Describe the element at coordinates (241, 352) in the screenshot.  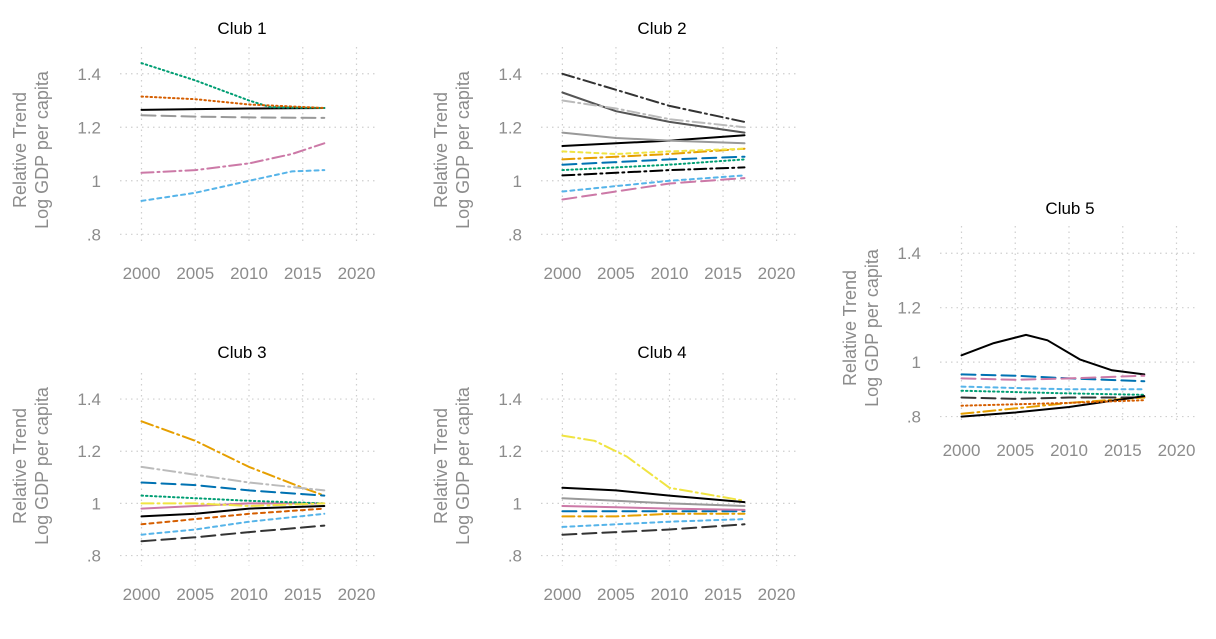
I see `panel-title: Club 3` at that location.